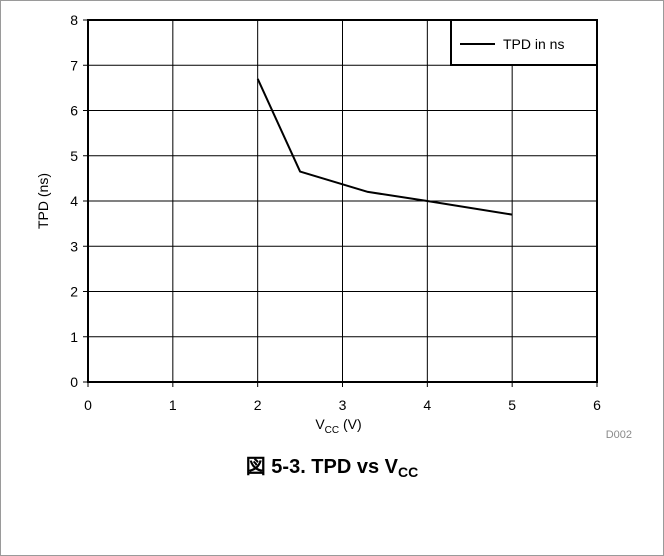 The width and height of the screenshot is (664, 556). I want to click on x-tick-label: 4, so click(427, 405).